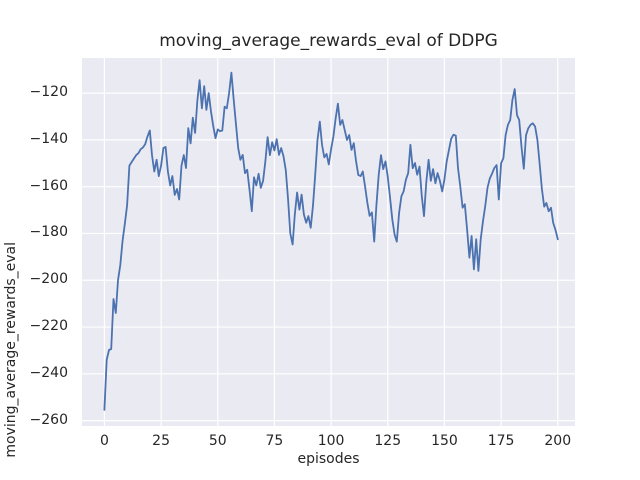 Image resolution: width=640 pixels, height=480 pixels. Describe the element at coordinates (48, 92) in the screenshot. I see `y-tick-label: −120` at that location.